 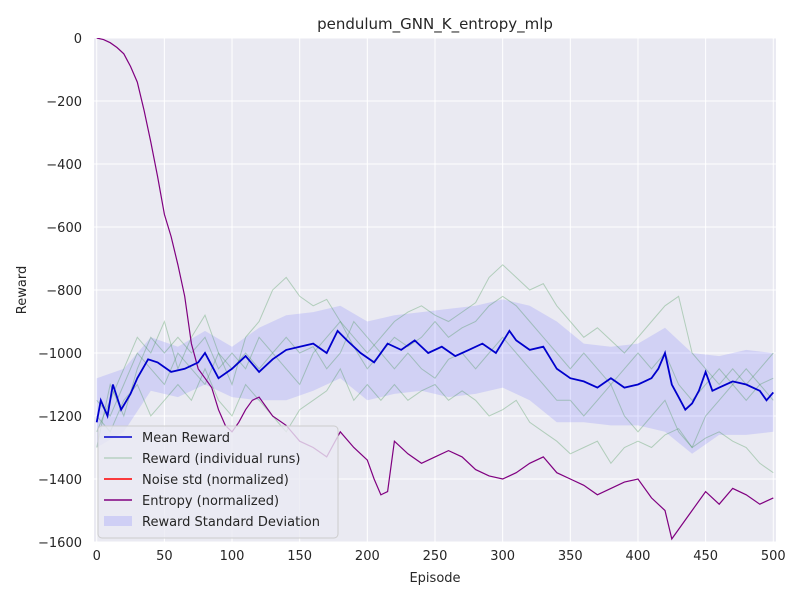 What do you see at coordinates (60, 480) in the screenshot?
I see `y-tick-label: −1400` at bounding box center [60, 480].